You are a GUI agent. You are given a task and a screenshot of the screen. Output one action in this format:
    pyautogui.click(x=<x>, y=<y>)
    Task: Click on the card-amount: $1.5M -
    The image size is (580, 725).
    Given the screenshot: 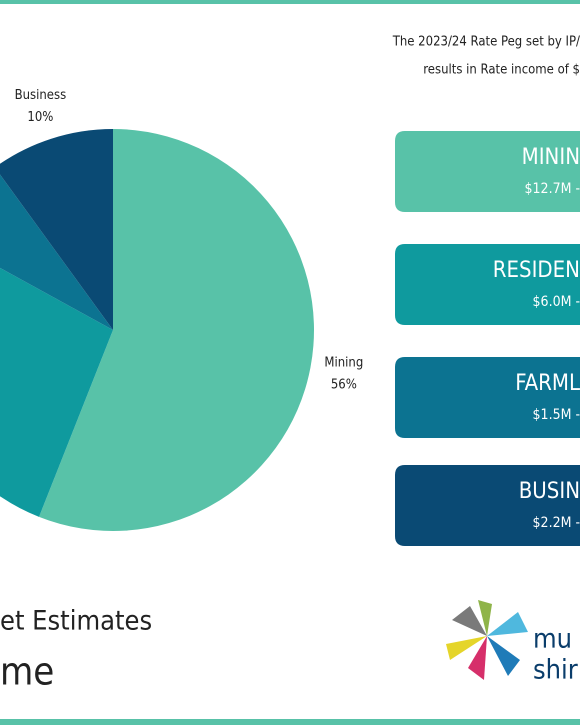 What is the action you would take?
    pyautogui.click(x=556, y=415)
    